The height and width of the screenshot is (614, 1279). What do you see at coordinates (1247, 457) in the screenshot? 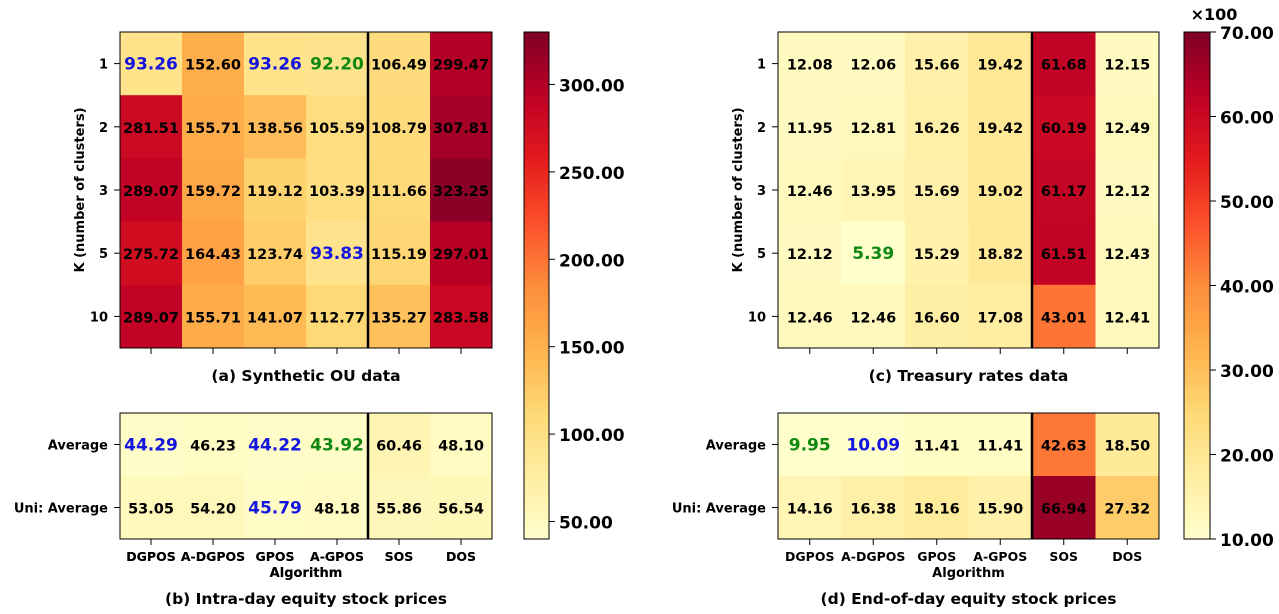
I see `colorbar-tick-label: 20.00` at bounding box center [1247, 457].